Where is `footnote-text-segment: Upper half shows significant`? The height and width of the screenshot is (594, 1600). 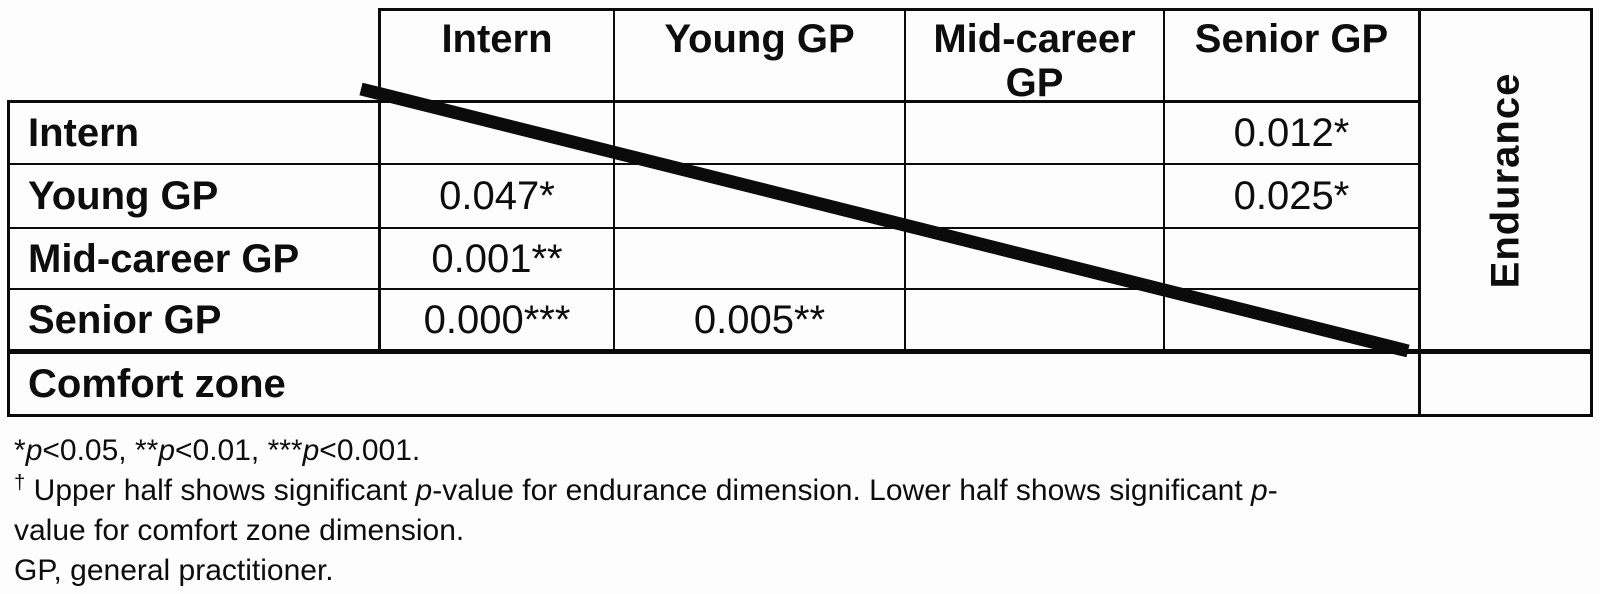
footnote-text-segment: Upper half shows significant is located at coordinates (220, 490).